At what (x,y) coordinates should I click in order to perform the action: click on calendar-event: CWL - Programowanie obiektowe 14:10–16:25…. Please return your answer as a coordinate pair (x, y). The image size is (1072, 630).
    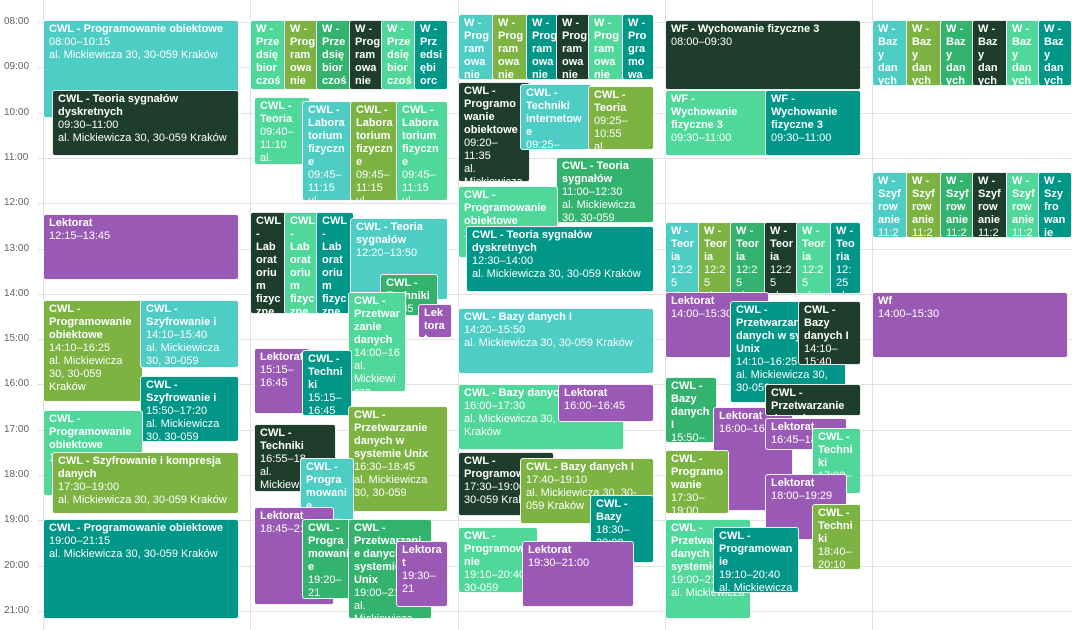
    Looking at the image, I should click on (93, 351).